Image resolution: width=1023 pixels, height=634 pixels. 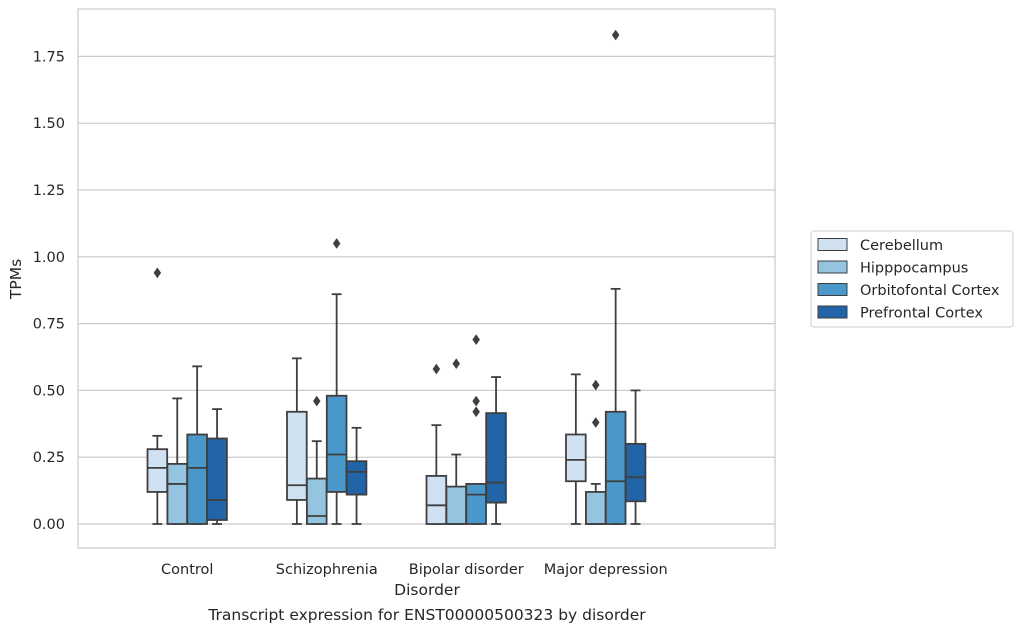 What do you see at coordinates (16, 279) in the screenshot?
I see `y-axis-label: TPMs` at bounding box center [16, 279].